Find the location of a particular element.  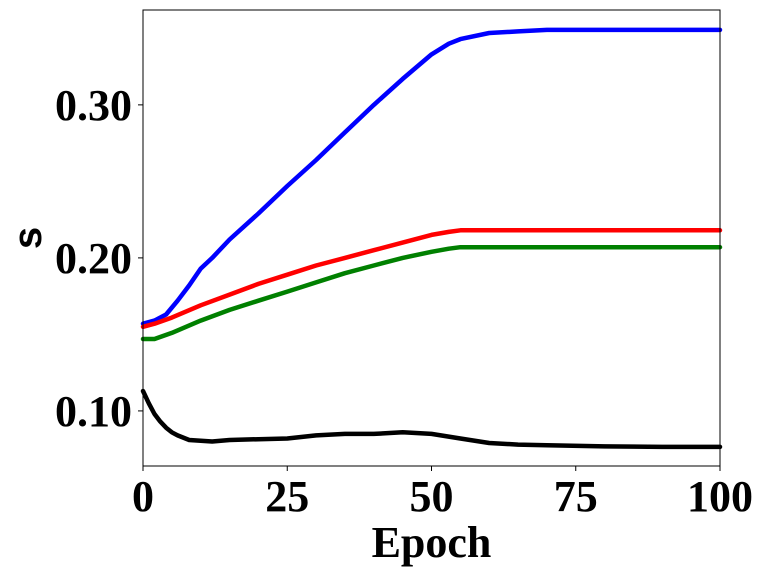

x-tick-label: 75 is located at coordinates (576, 496).